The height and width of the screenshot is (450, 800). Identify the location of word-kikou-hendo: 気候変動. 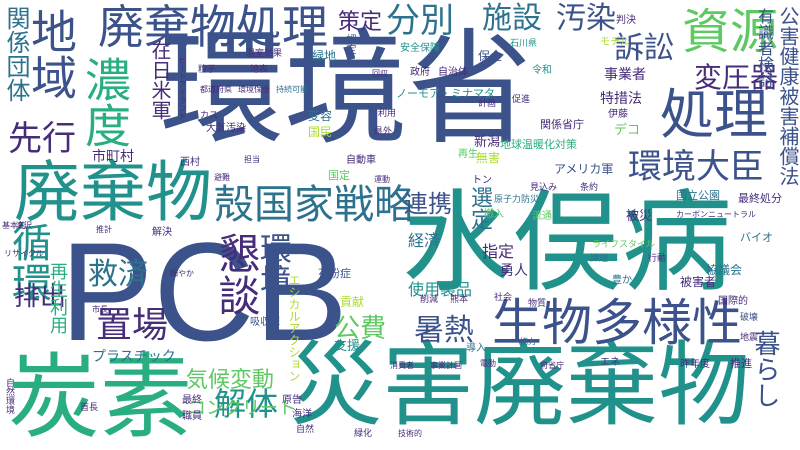
(230, 380).